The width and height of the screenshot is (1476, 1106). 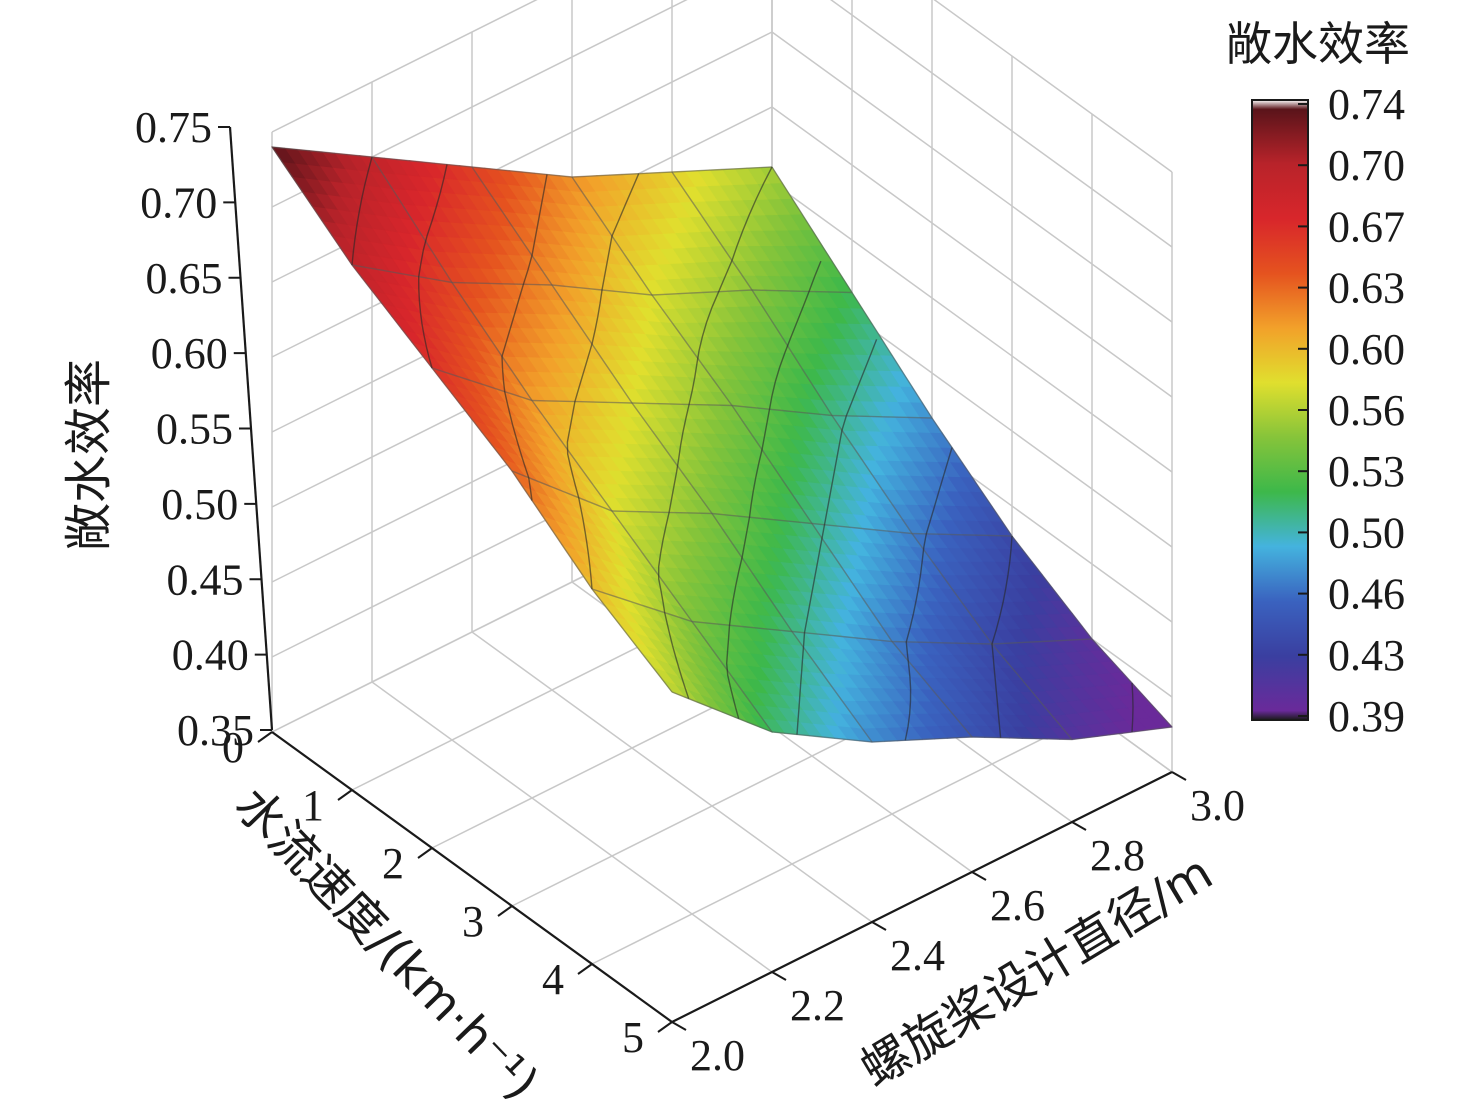 What do you see at coordinates (205, 579) in the screenshot?
I see `z-tick-label: 0.45` at bounding box center [205, 579].